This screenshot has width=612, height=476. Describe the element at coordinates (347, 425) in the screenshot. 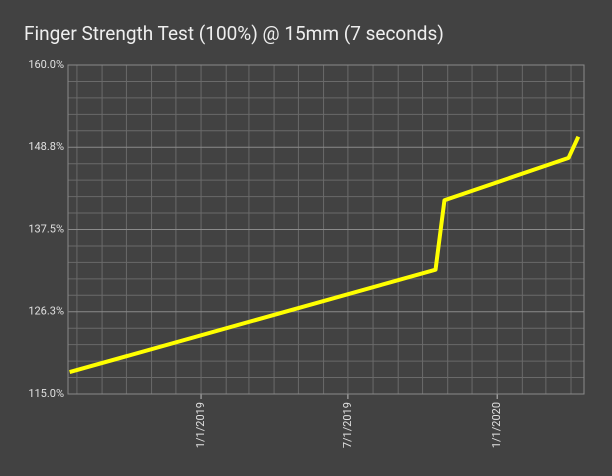

I see `x-tick-label: 7/1/2019` at that location.